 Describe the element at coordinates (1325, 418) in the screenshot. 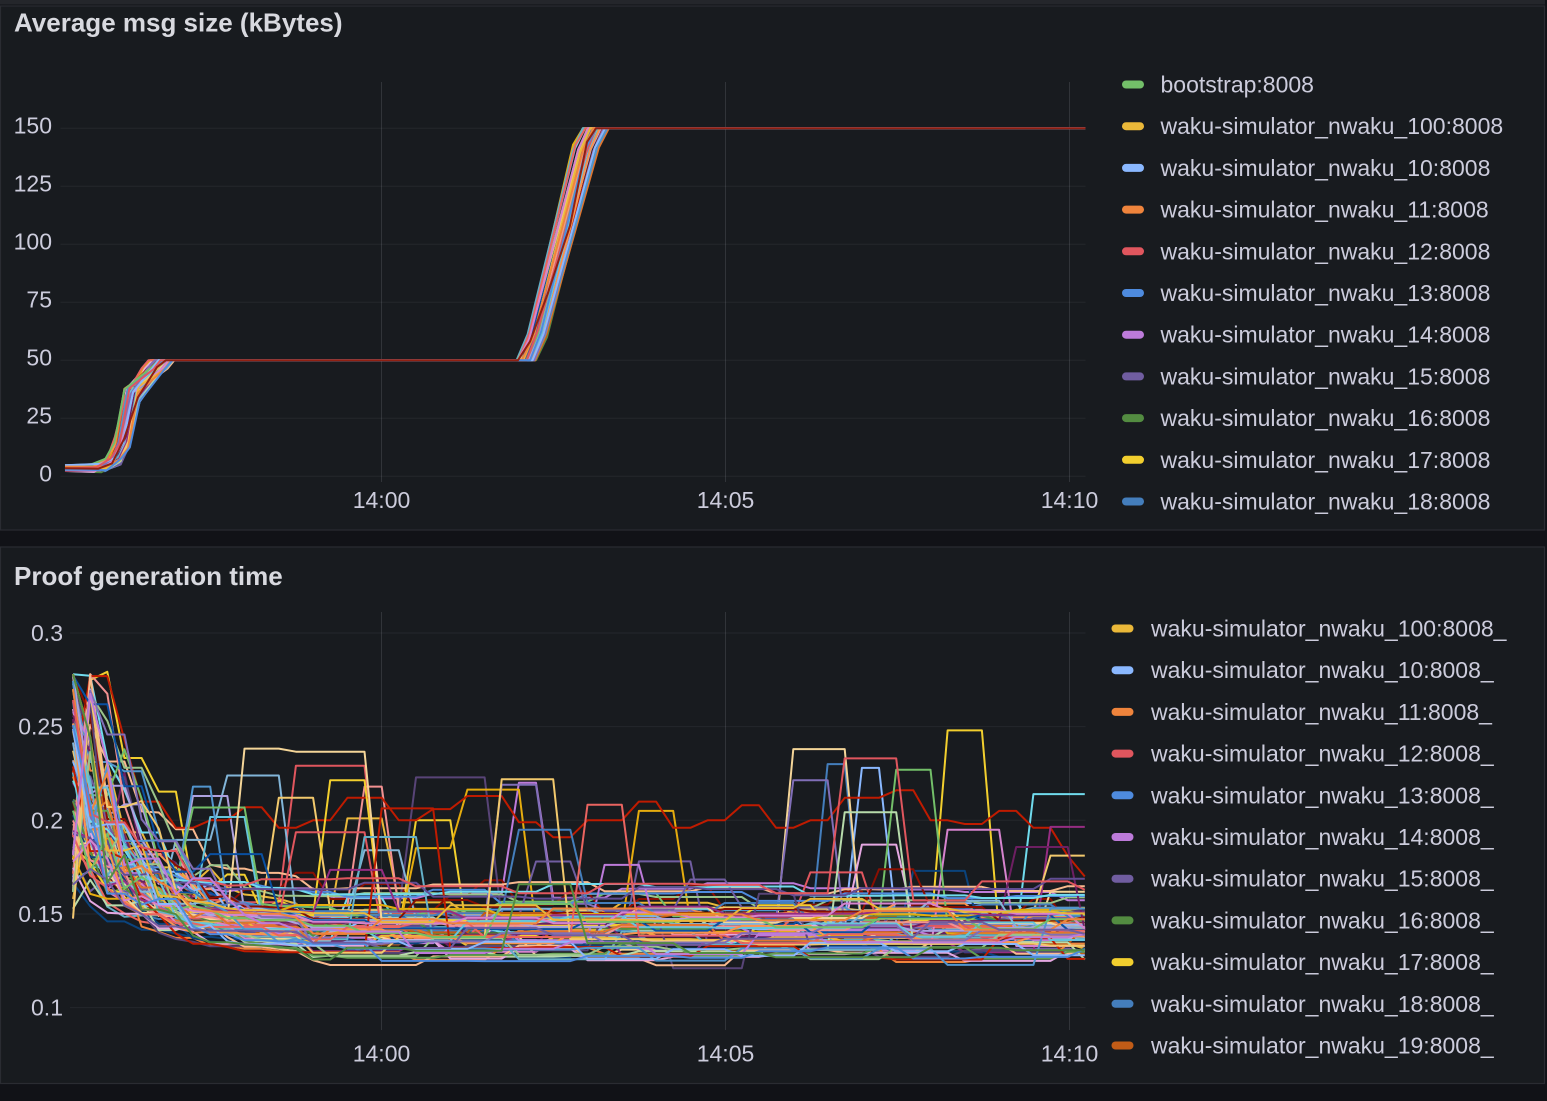

I see `svg-text: waku-simulator_nwaku_16:8008` at that location.